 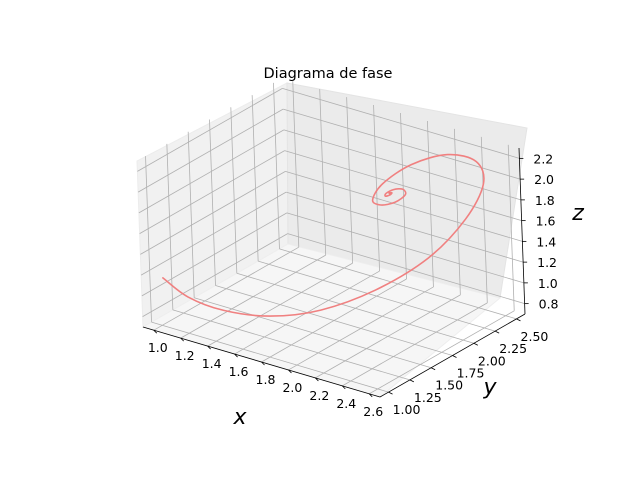 I want to click on y-tick-label: 2.00, so click(x=492, y=360).